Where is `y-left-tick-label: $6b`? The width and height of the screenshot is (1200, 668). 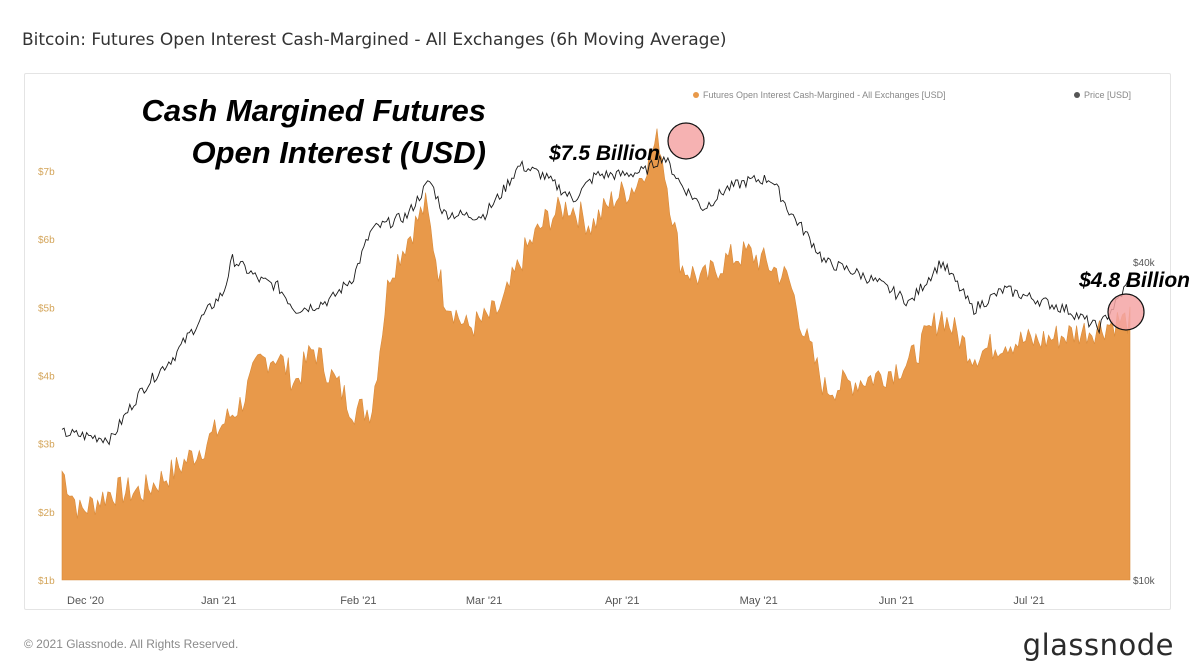 y-left-tick-label: $6b is located at coordinates (46, 240).